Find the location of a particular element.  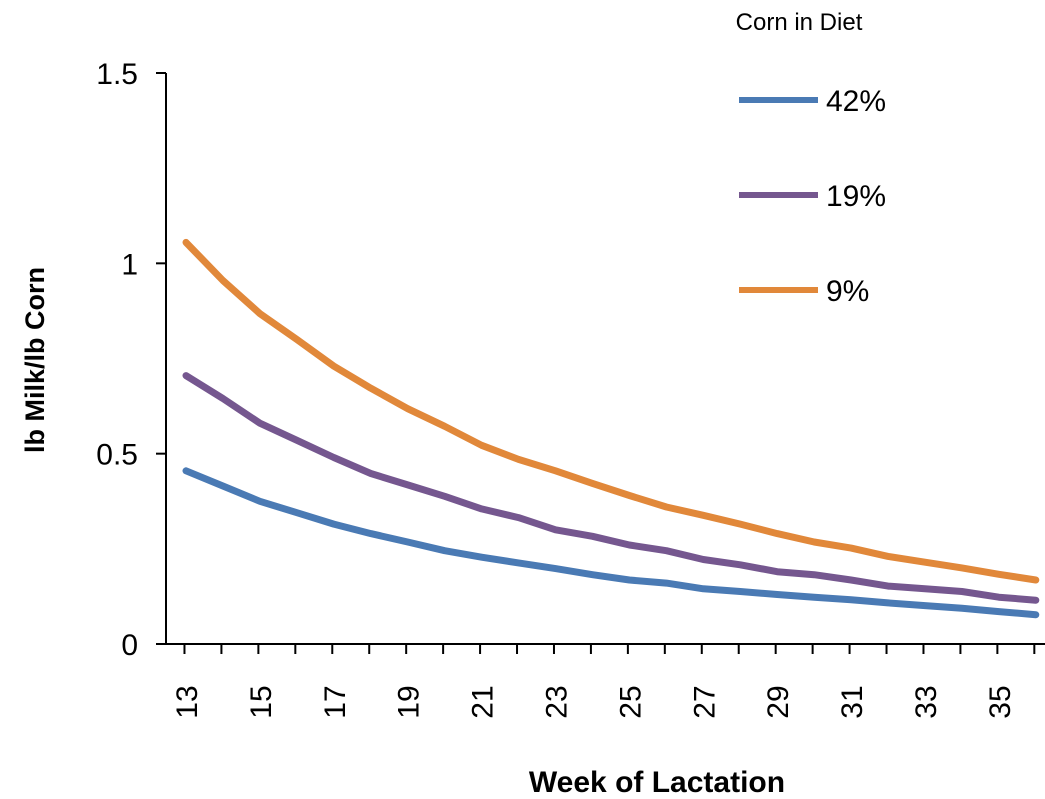

x-tick-label: 31 is located at coordinates (852, 701).